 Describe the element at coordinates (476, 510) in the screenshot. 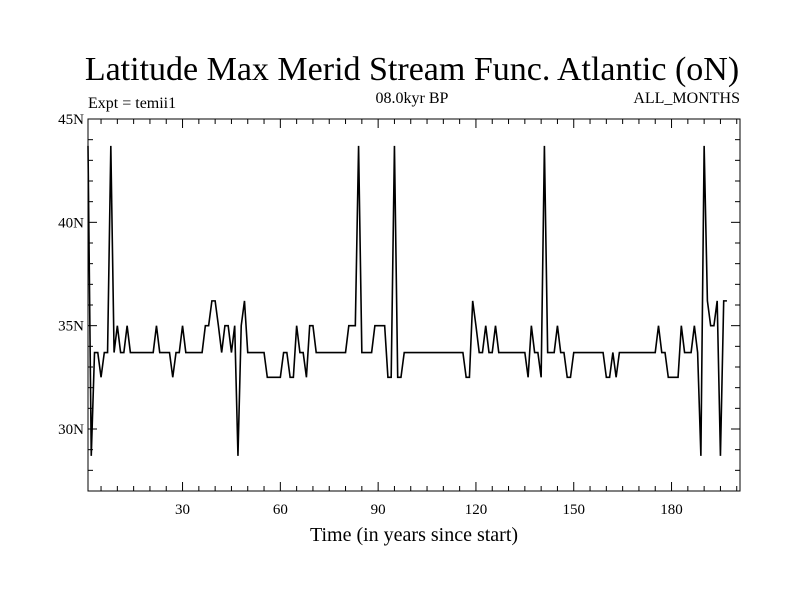

I see `x-tick-label: 120` at that location.